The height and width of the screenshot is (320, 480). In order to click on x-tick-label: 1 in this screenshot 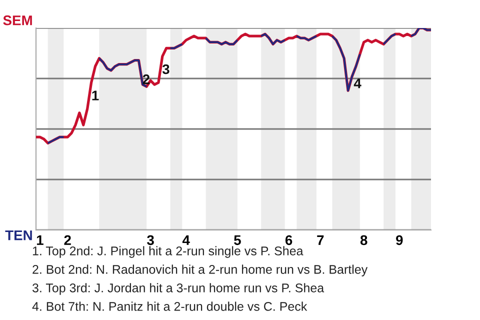, I will do `click(40, 240)`.